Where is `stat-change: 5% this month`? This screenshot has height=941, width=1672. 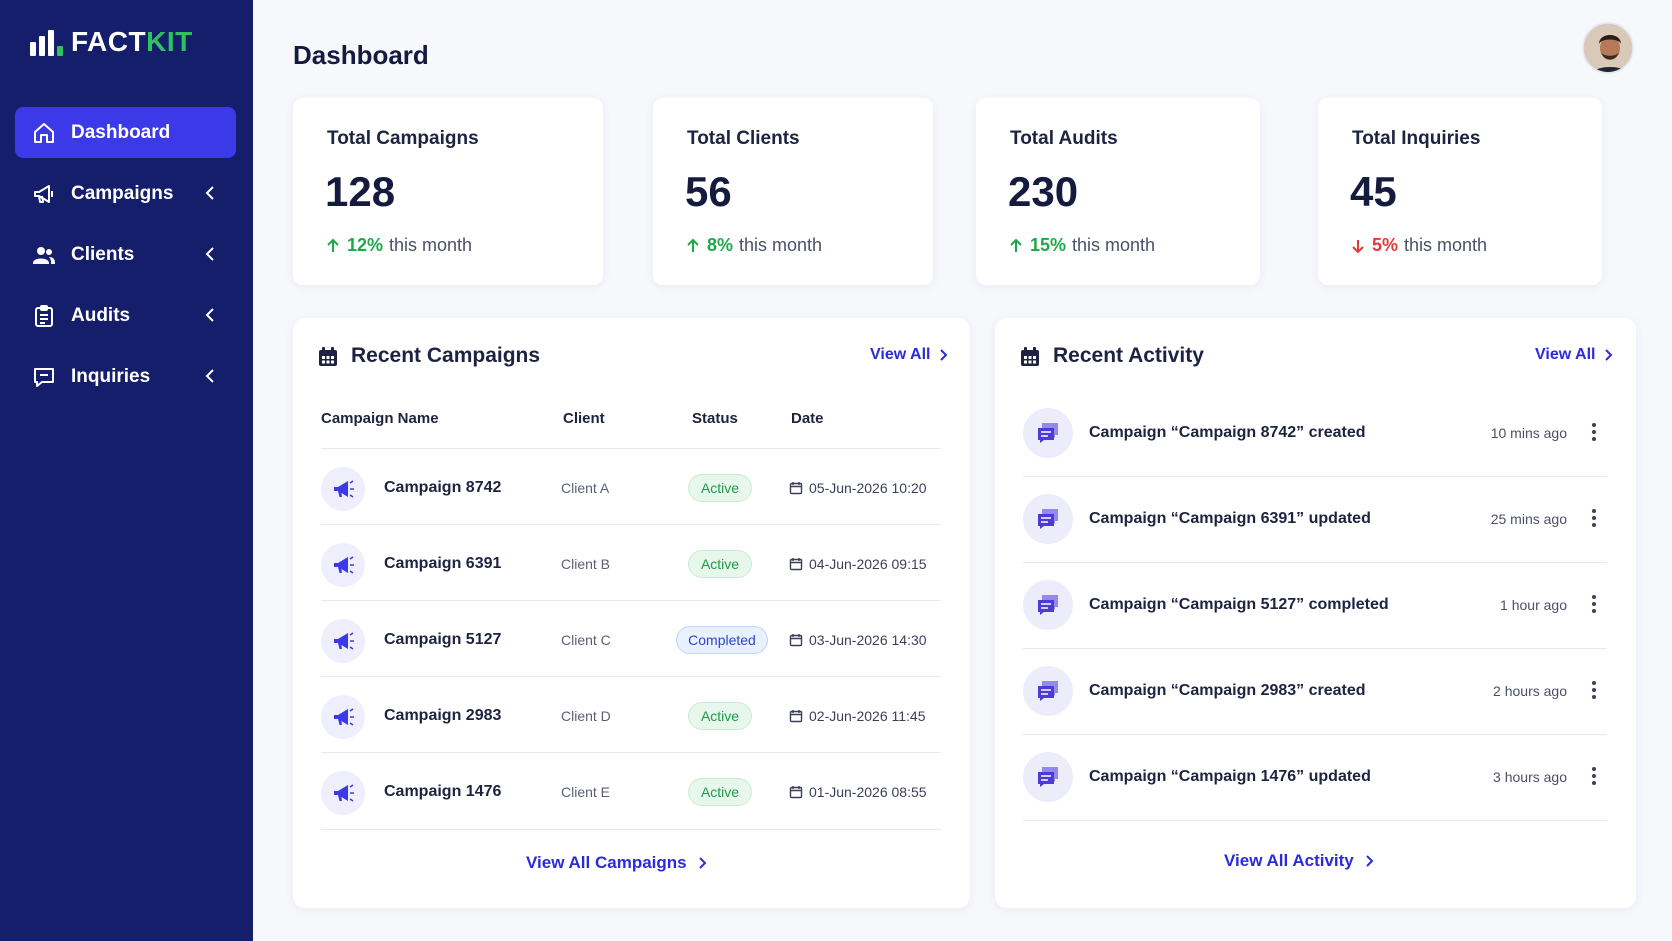 stat-change: 5% this month is located at coordinates (1418, 245).